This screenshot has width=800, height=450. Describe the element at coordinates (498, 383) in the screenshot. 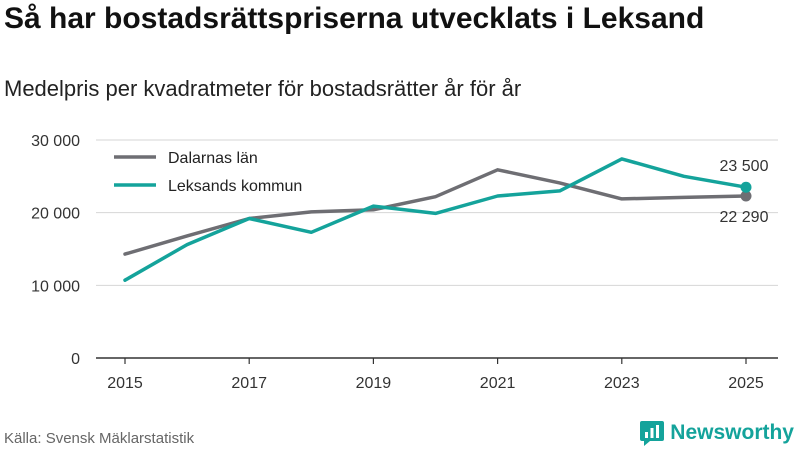

I see `x-tick-label: 2021` at that location.